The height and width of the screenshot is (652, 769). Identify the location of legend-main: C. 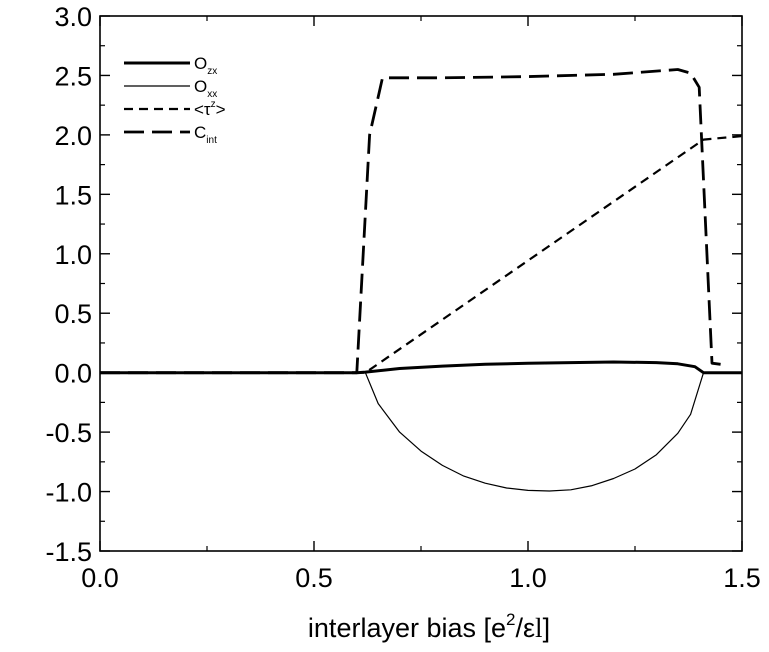
(200, 132).